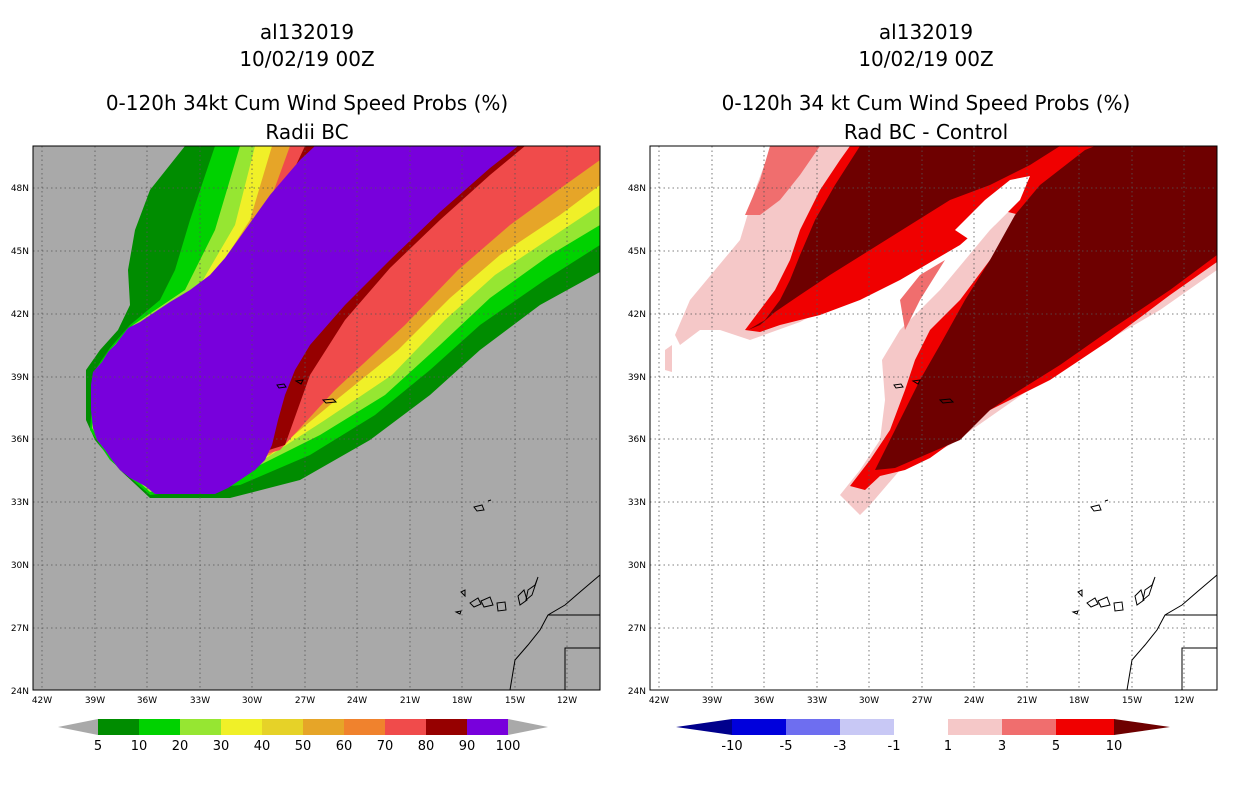  What do you see at coordinates (637, 692) in the screenshot?
I see `right-lat-tick: 24N` at bounding box center [637, 692].